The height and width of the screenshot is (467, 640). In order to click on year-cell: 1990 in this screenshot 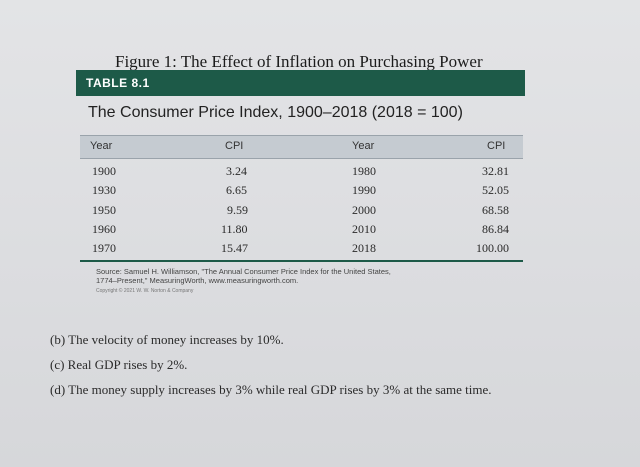, I will do `click(364, 190)`.